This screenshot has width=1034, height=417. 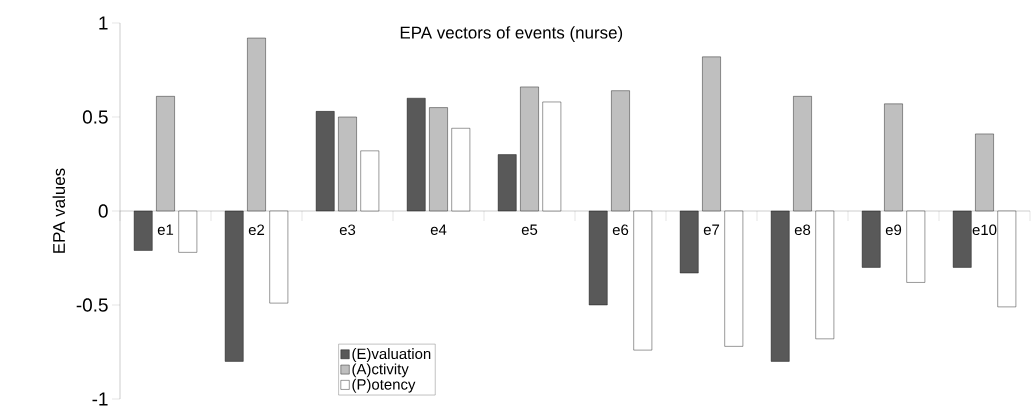 I want to click on y-tick-label: -1, so click(x=100, y=399).